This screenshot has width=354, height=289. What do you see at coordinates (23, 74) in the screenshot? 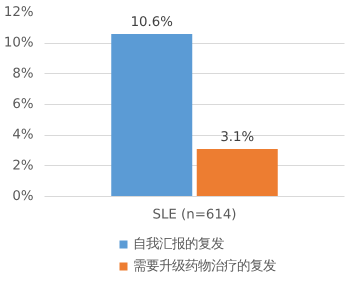
I see `y-tick-label: 8%` at bounding box center [23, 74].